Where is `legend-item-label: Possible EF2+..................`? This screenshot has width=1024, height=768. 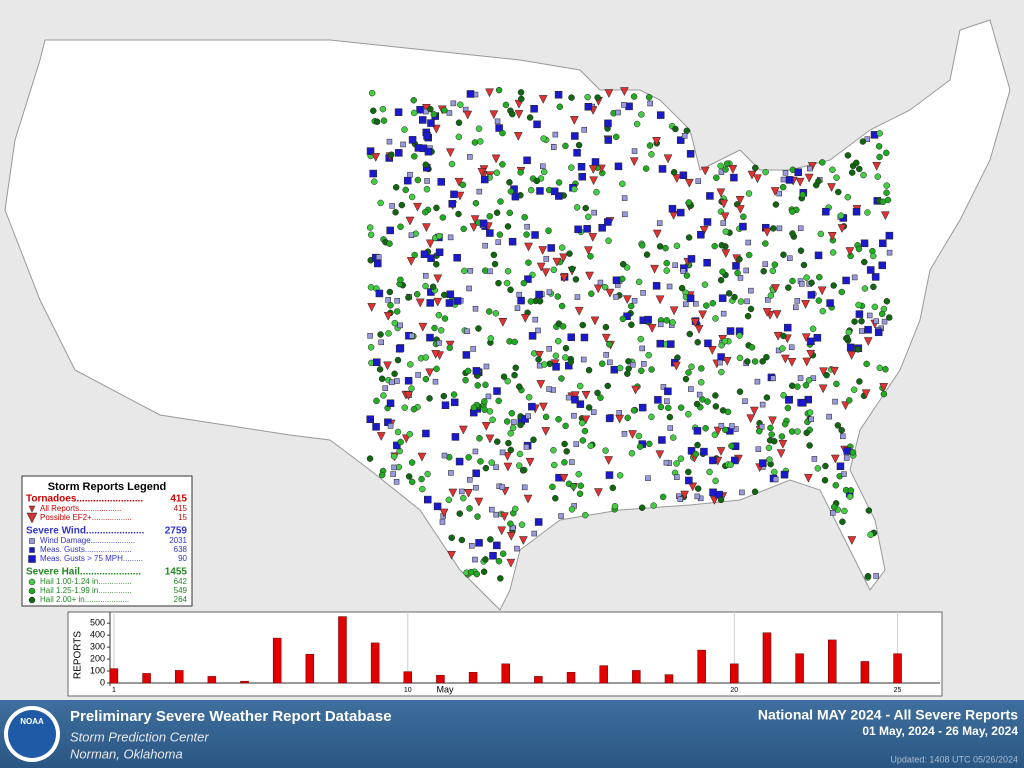 legend-item-label: Possible EF2+.................. is located at coordinates (86, 517).